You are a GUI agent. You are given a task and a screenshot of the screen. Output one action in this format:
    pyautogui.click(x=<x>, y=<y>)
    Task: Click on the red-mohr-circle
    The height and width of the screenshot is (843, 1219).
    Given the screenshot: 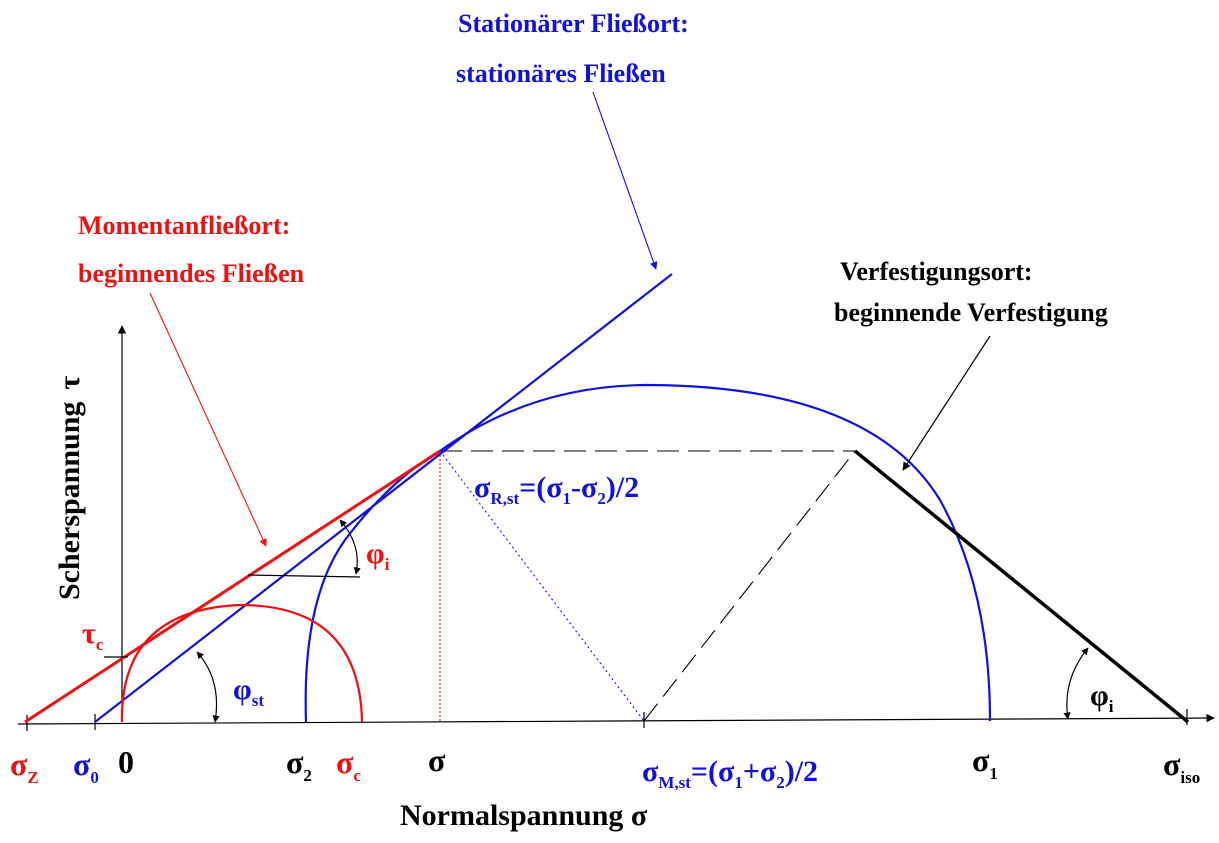 What is the action you would take?
    pyautogui.click(x=242, y=663)
    